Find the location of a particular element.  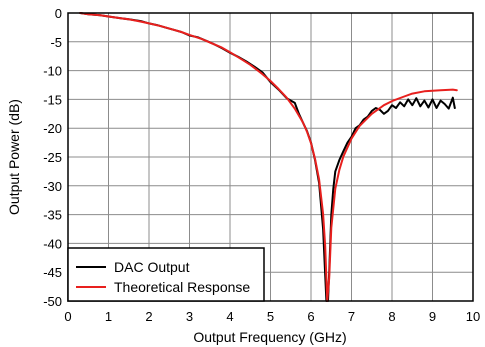

x-tick-label: 5 is located at coordinates (270, 316).